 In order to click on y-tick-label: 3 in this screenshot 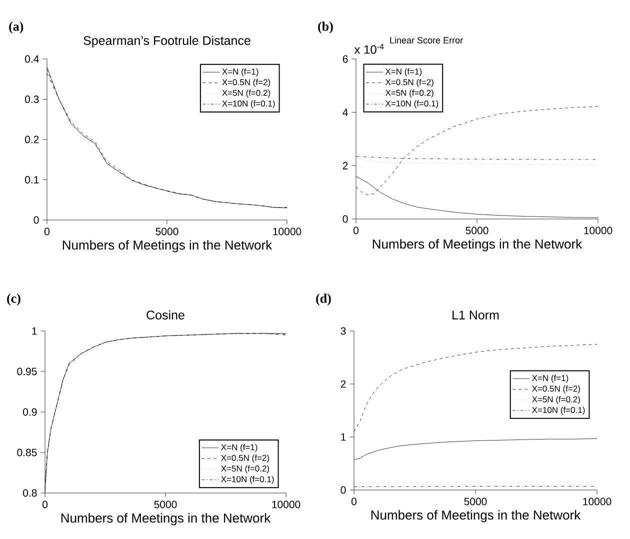, I will do `click(343, 331)`.